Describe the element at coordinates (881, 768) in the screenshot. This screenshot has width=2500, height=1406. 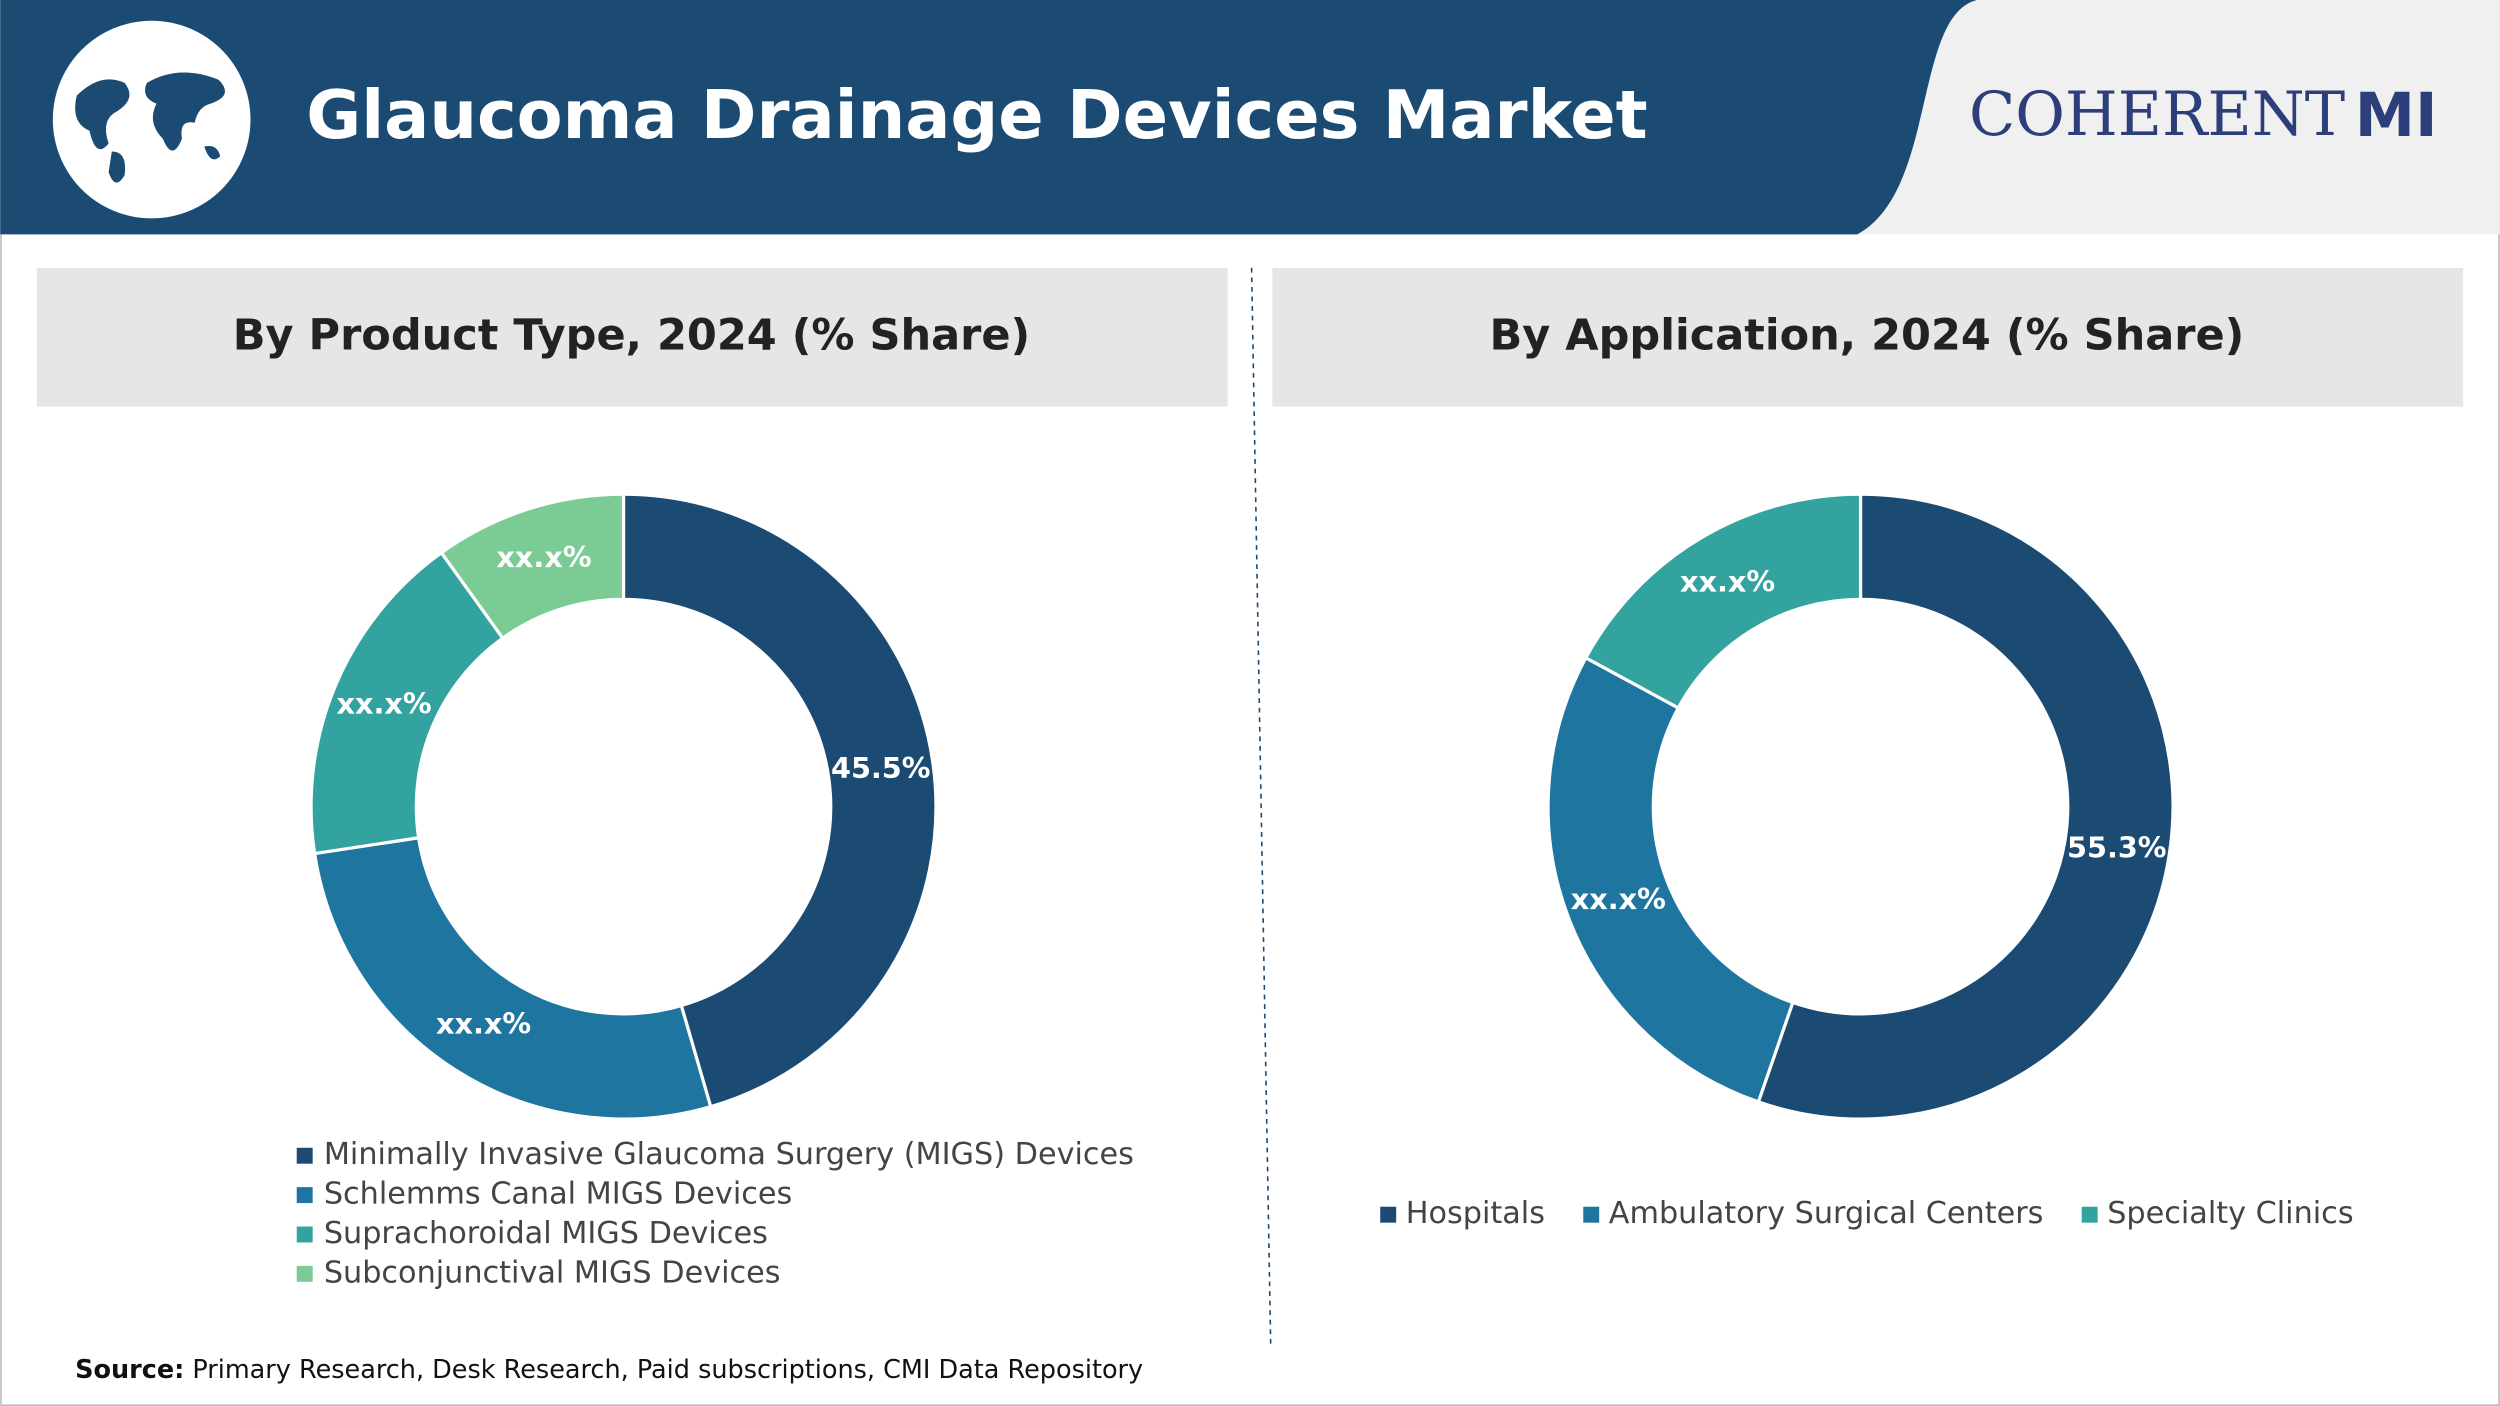
I see `data-label: 45.5%` at that location.